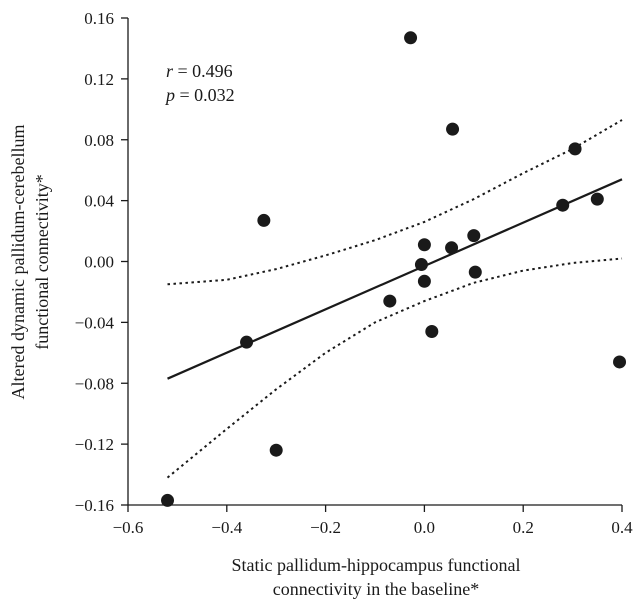 Image resolution: width=635 pixels, height=605 pixels. I want to click on x-axis-title-line-1: Static pallidum-hippocampus functional, so click(376, 565).